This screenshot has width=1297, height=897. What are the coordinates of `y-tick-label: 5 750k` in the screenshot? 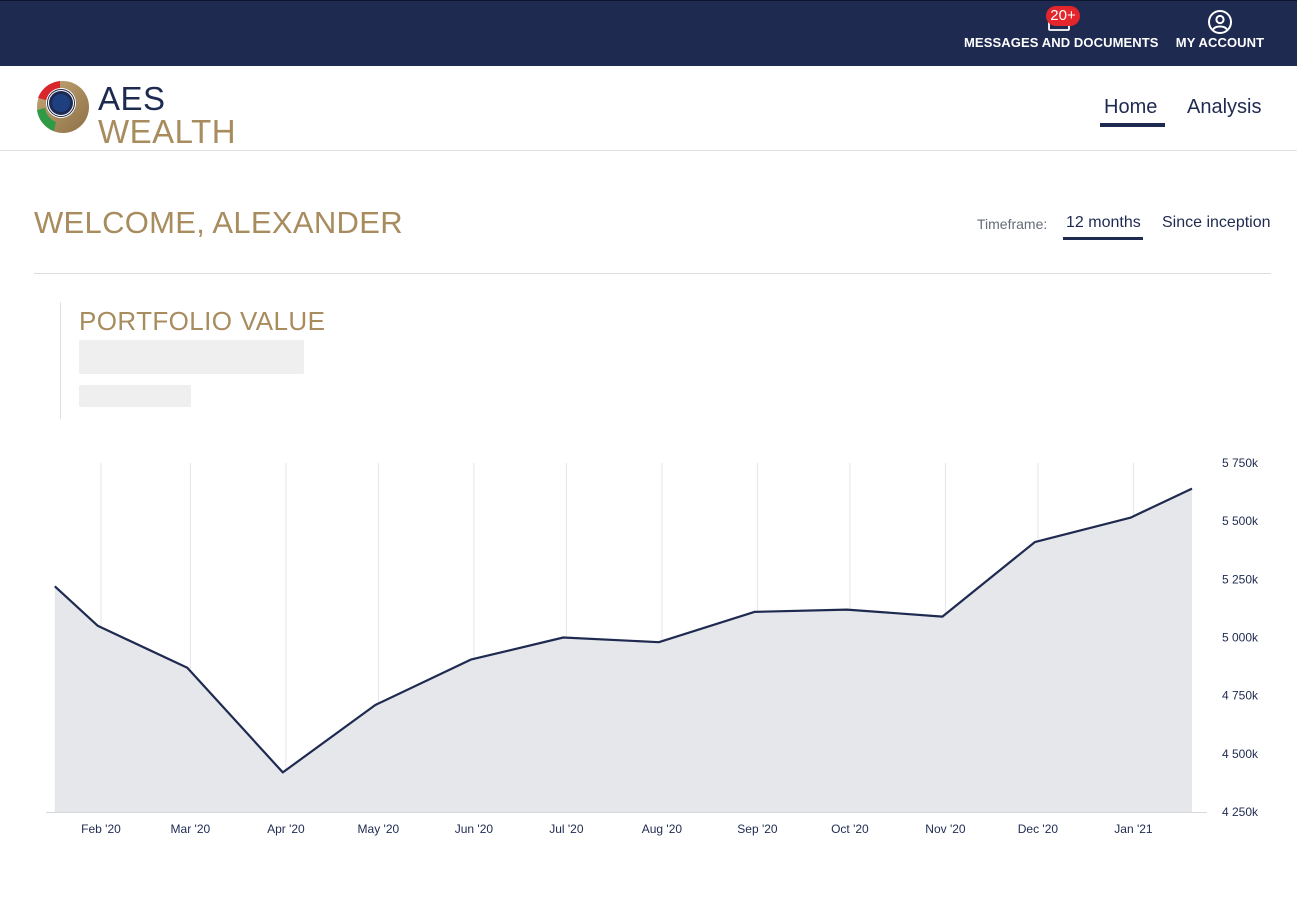 It's located at (1240, 463).